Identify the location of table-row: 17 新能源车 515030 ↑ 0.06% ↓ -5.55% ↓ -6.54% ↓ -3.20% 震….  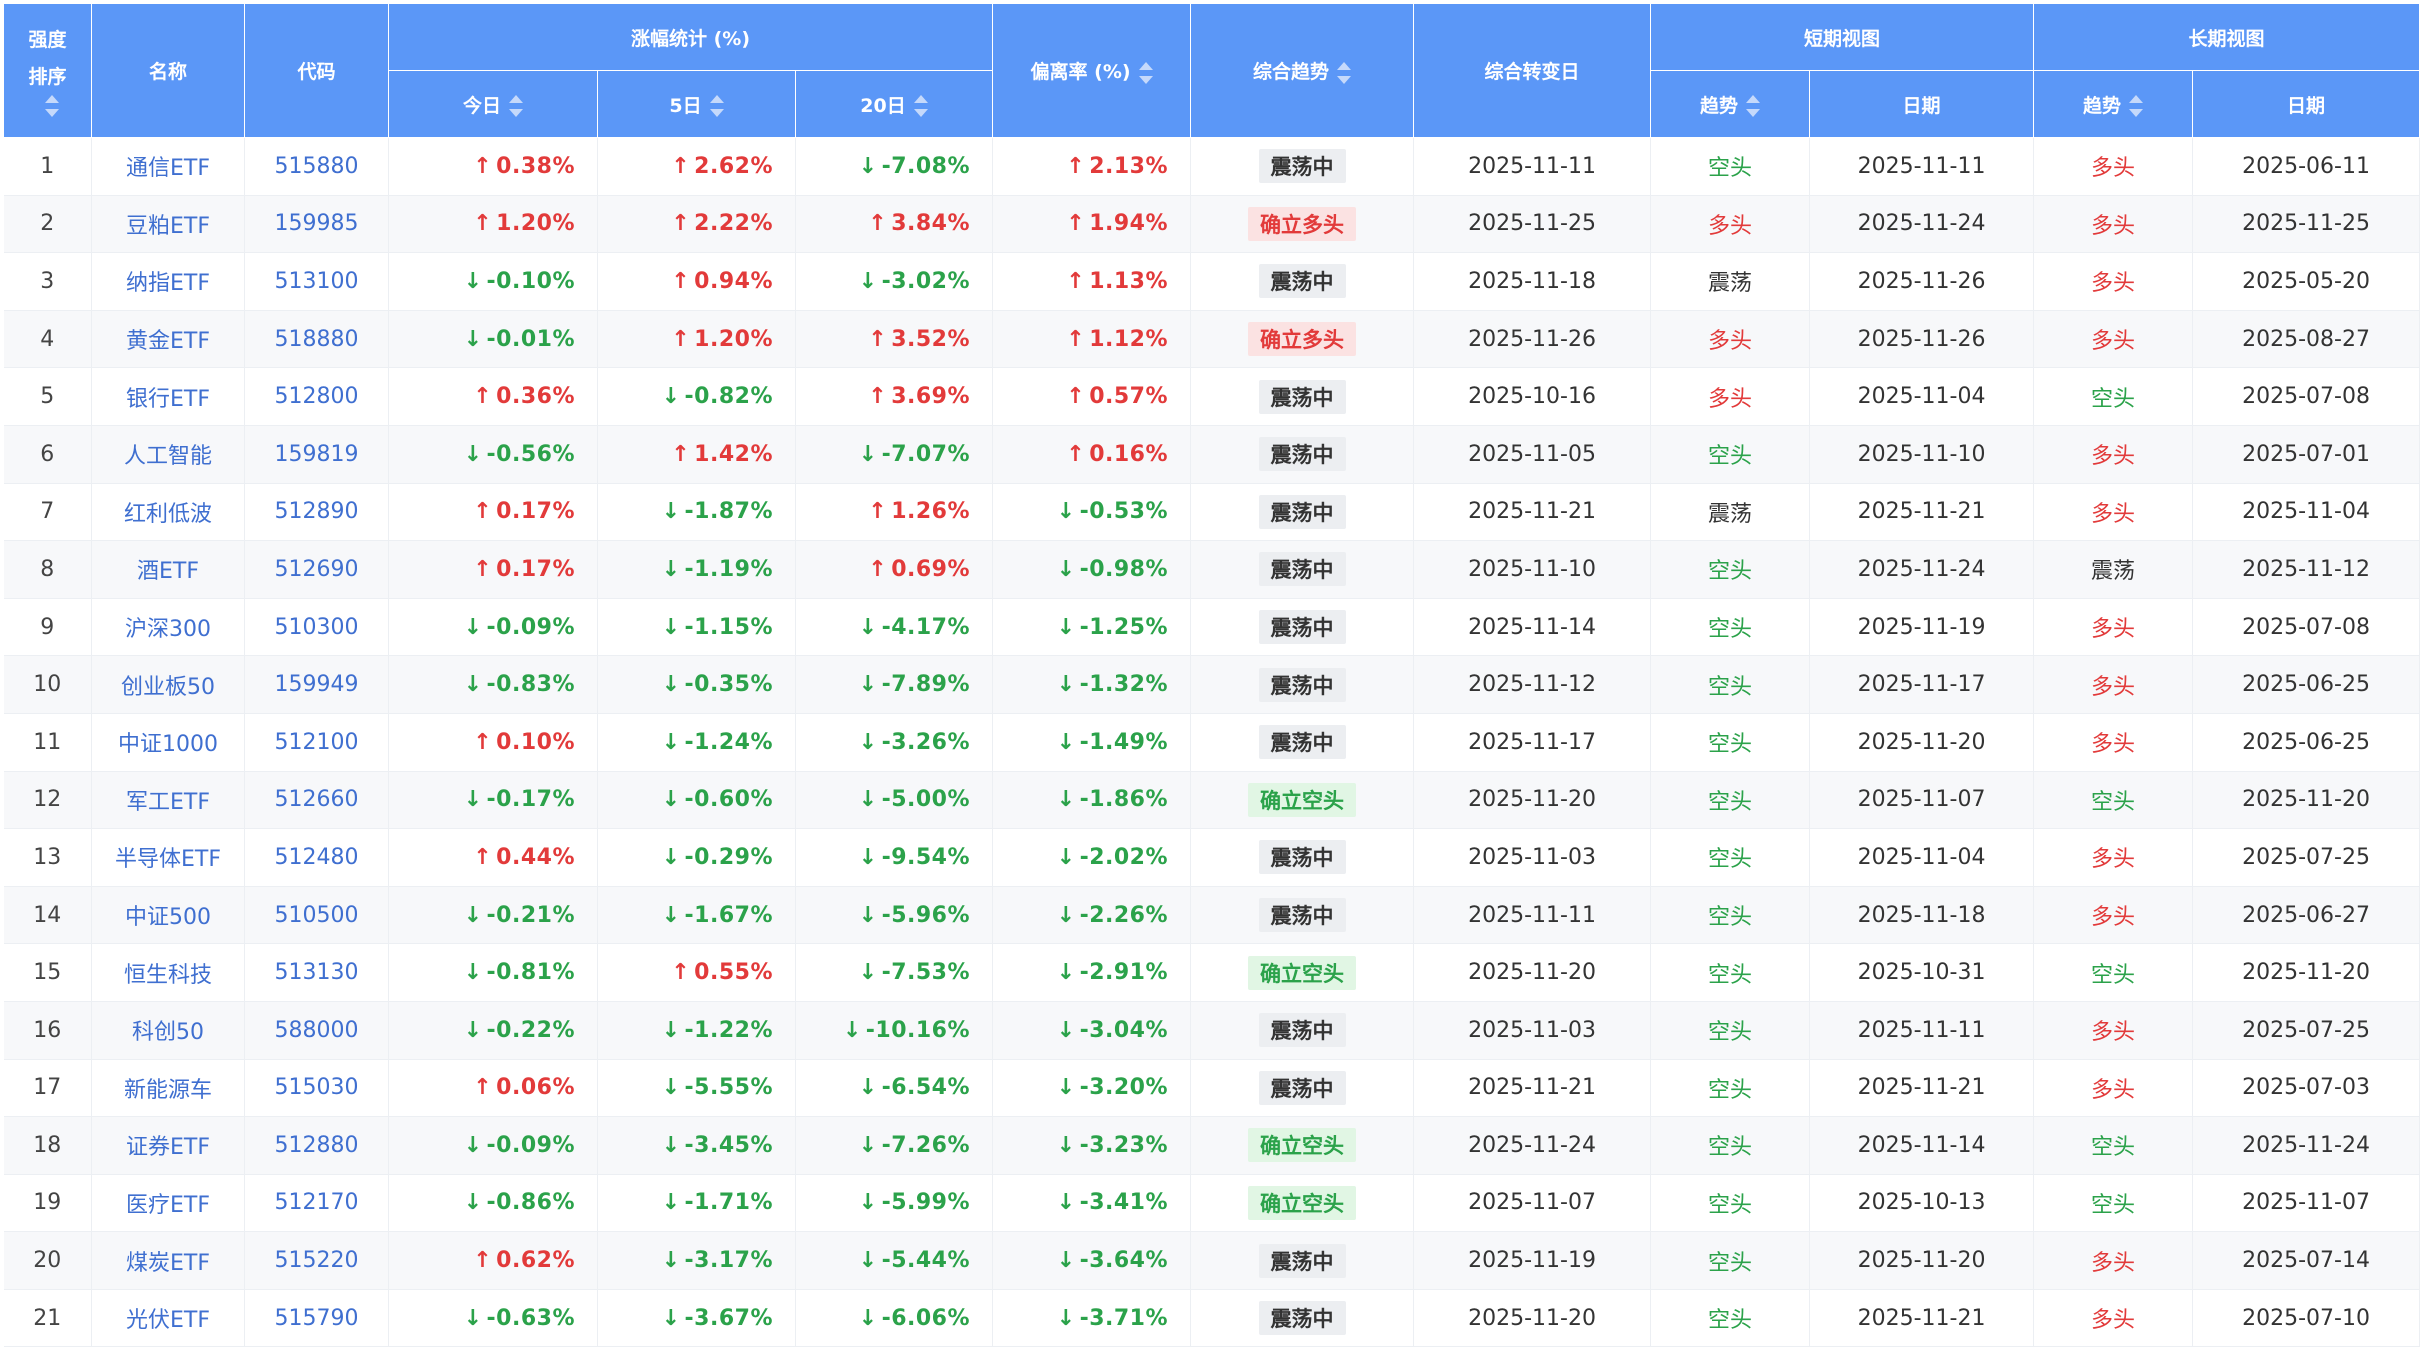
(1211, 1088).